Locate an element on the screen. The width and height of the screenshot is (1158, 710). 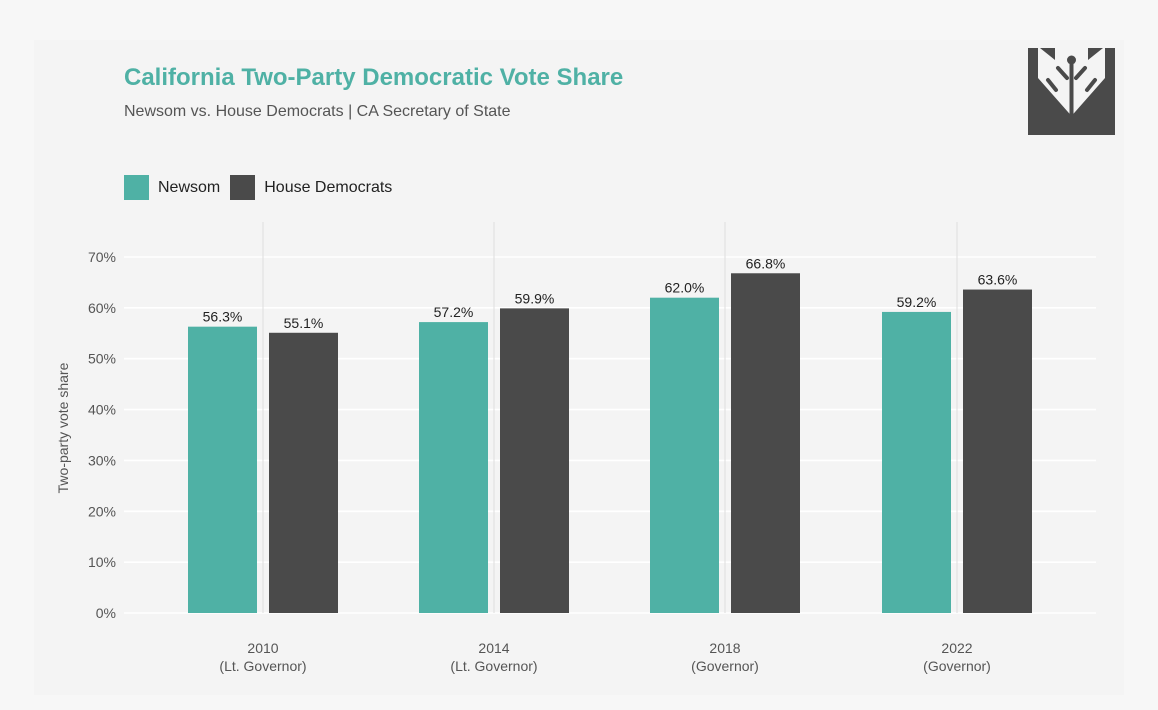
y-tick-label: 40% is located at coordinates (102, 410).